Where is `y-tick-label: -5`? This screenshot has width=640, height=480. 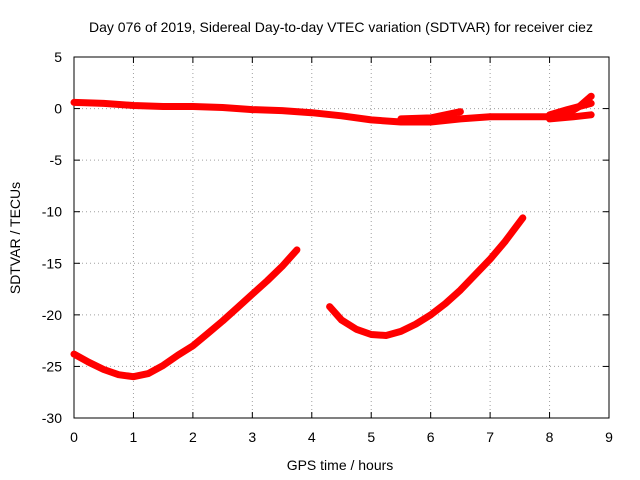 y-tick-label: -5 is located at coordinates (56, 160).